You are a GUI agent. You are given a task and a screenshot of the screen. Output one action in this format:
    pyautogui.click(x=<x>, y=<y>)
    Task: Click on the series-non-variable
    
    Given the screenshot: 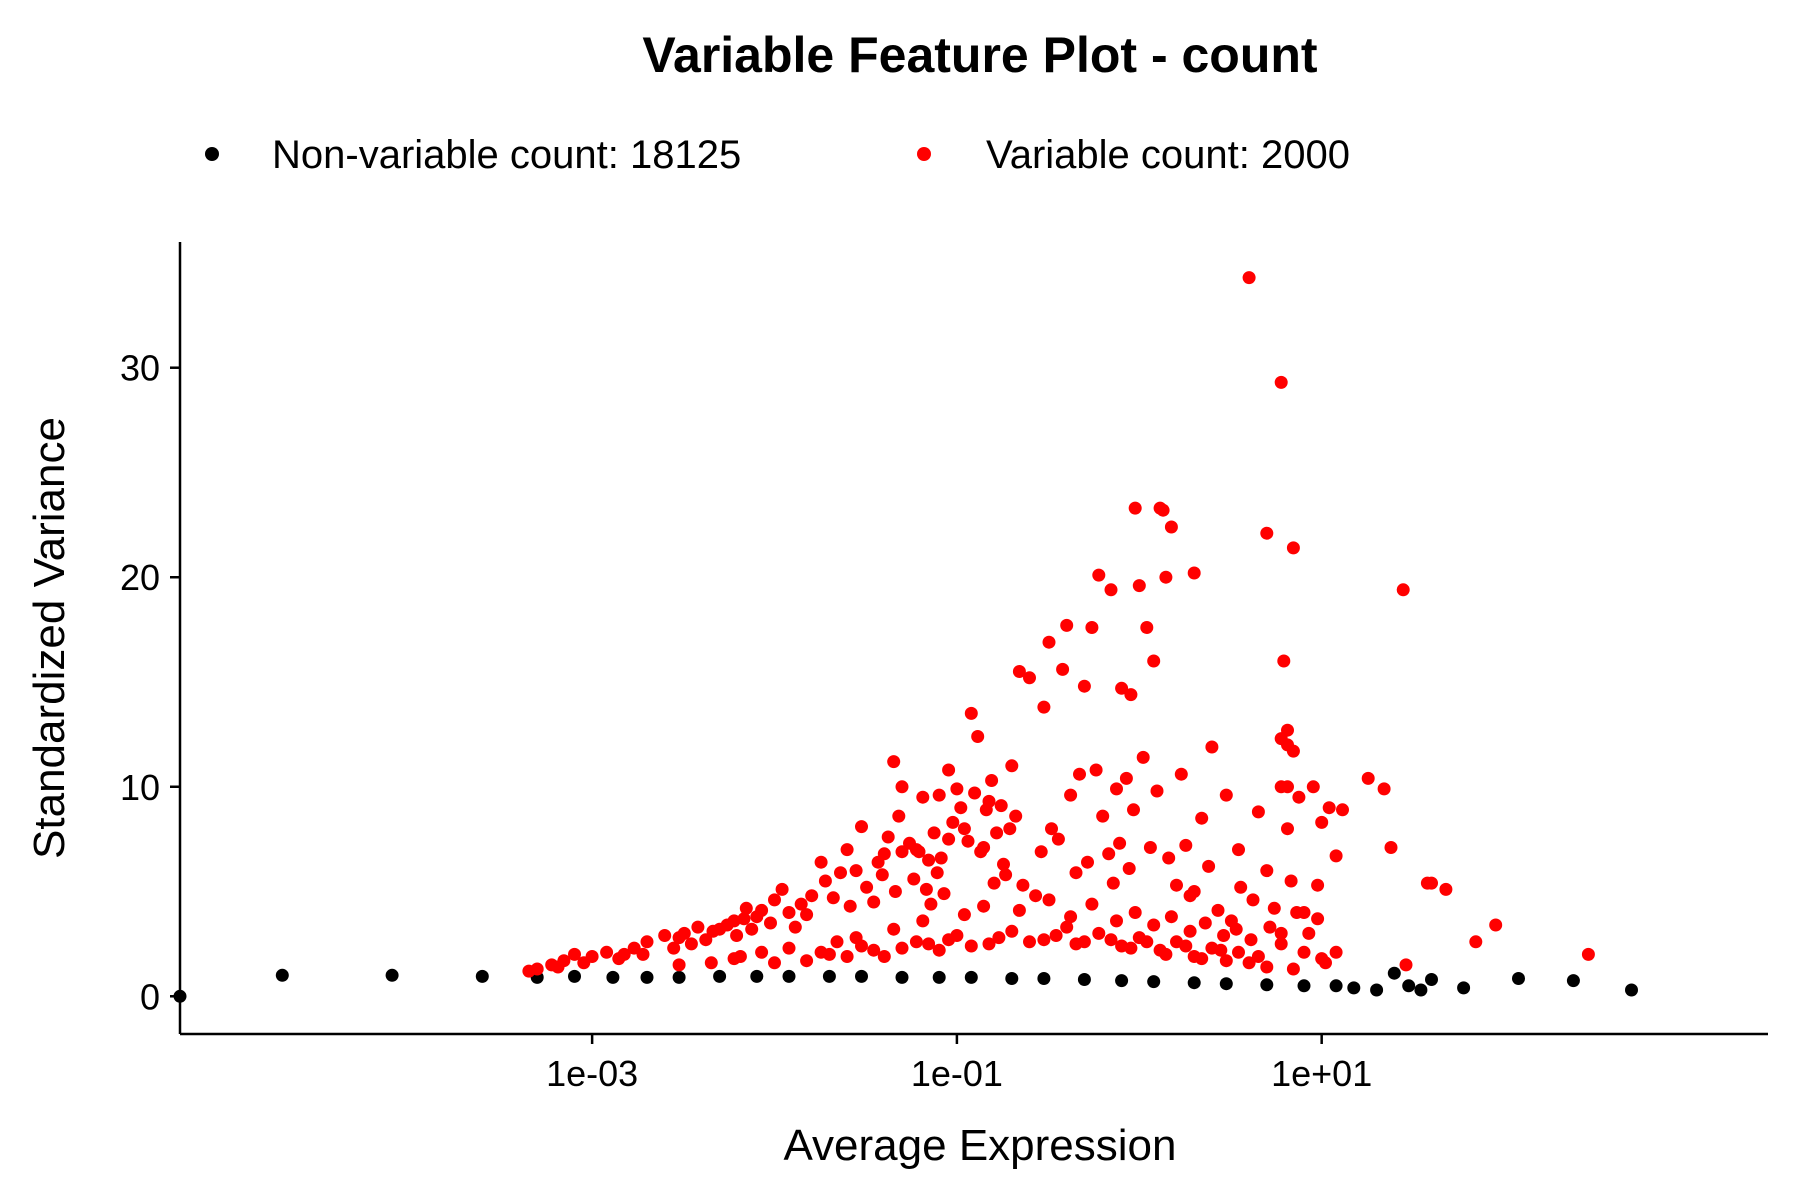 What is the action you would take?
    pyautogui.click(x=905, y=984)
    